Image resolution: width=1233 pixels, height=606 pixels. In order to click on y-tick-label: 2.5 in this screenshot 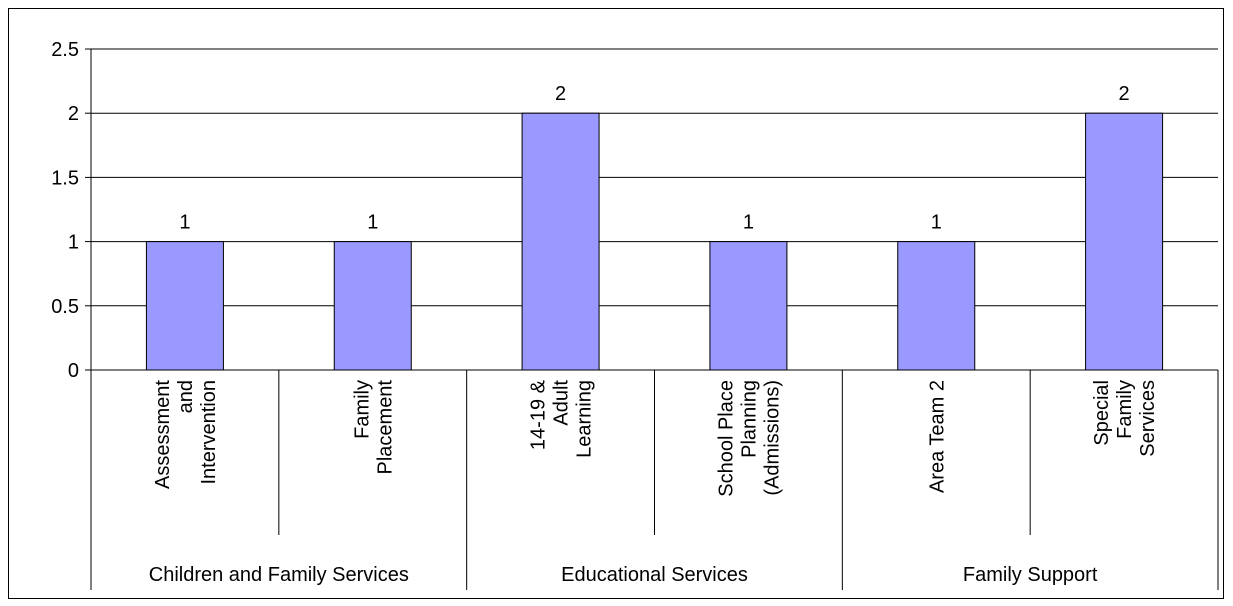, I will do `click(65, 50)`.